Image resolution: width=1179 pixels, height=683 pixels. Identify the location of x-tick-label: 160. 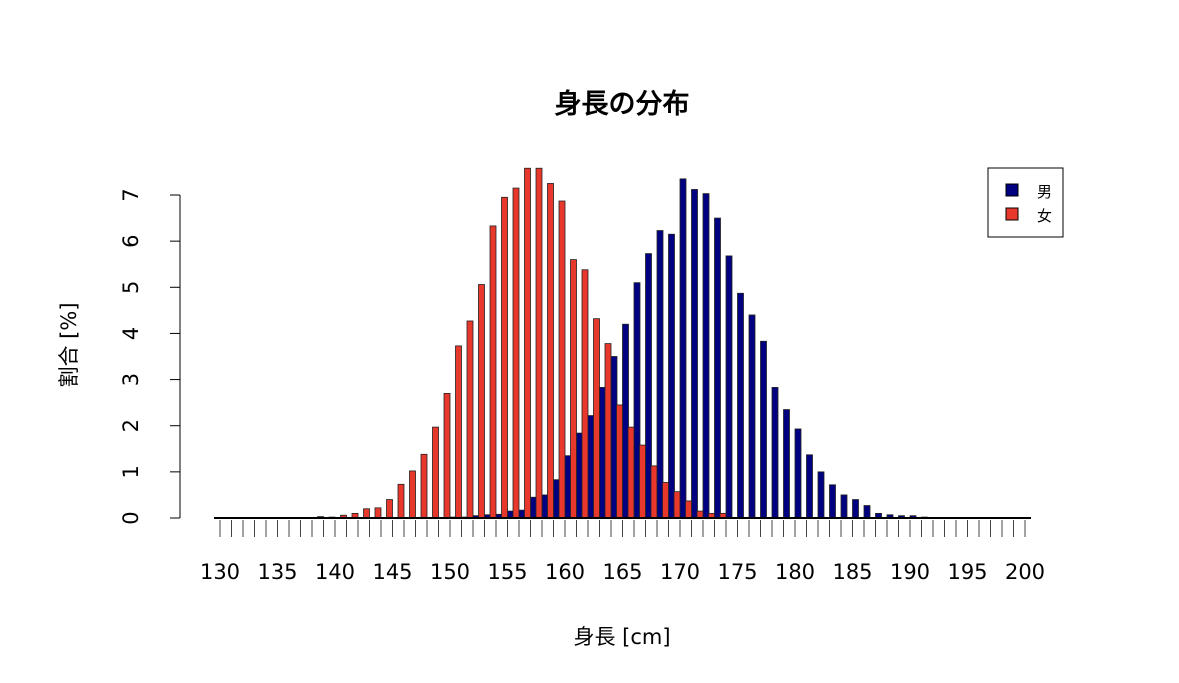
(565, 572).